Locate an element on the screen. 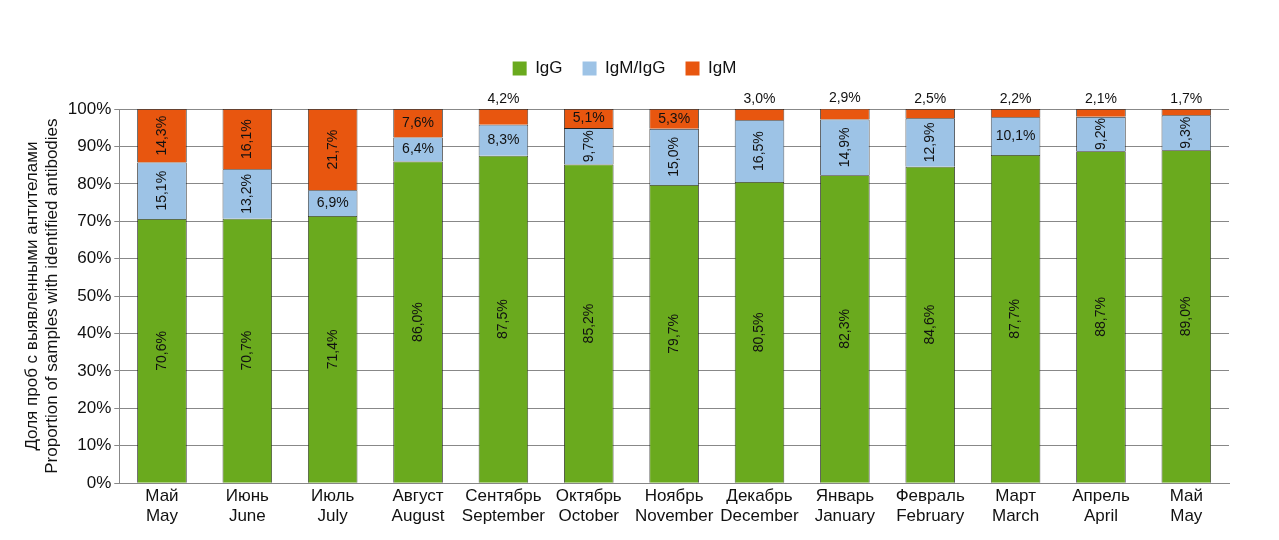  x-tick-label: Октябрь October is located at coordinates (588, 506).